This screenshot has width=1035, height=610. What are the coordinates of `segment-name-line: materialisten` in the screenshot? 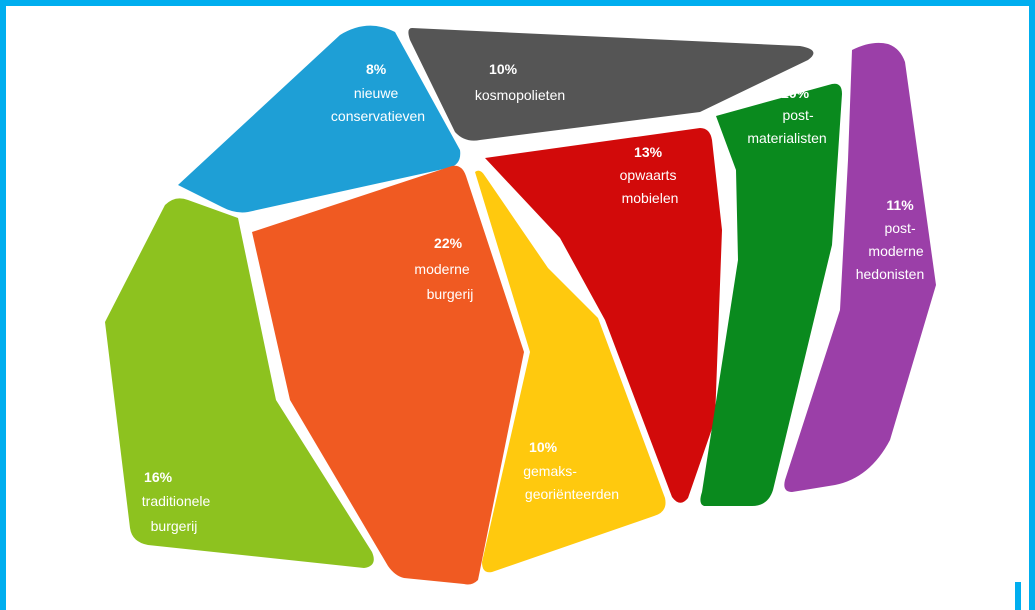 It's located at (786, 138).